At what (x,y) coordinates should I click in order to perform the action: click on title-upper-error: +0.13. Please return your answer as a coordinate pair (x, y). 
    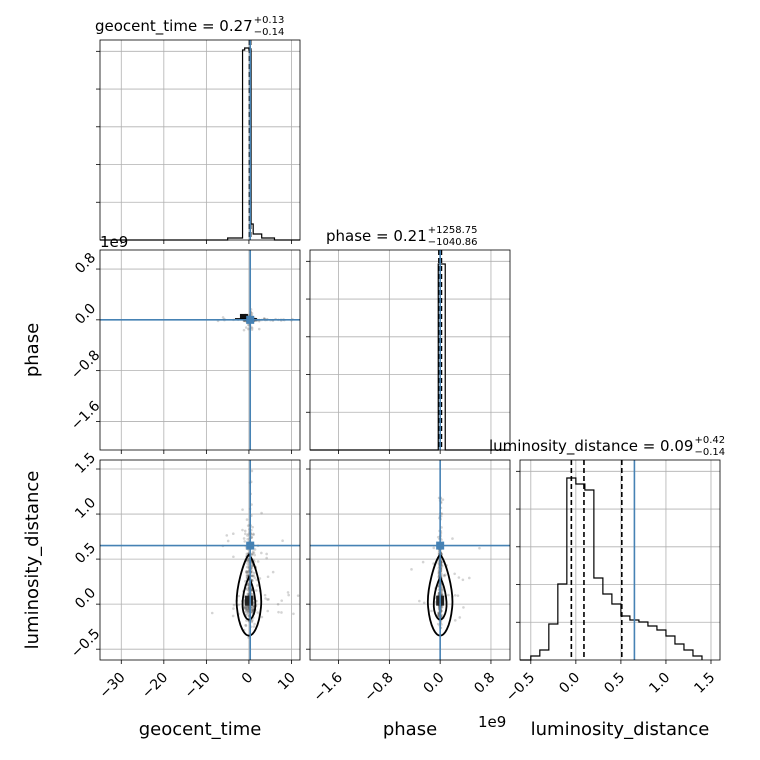
    Looking at the image, I should click on (269, 20).